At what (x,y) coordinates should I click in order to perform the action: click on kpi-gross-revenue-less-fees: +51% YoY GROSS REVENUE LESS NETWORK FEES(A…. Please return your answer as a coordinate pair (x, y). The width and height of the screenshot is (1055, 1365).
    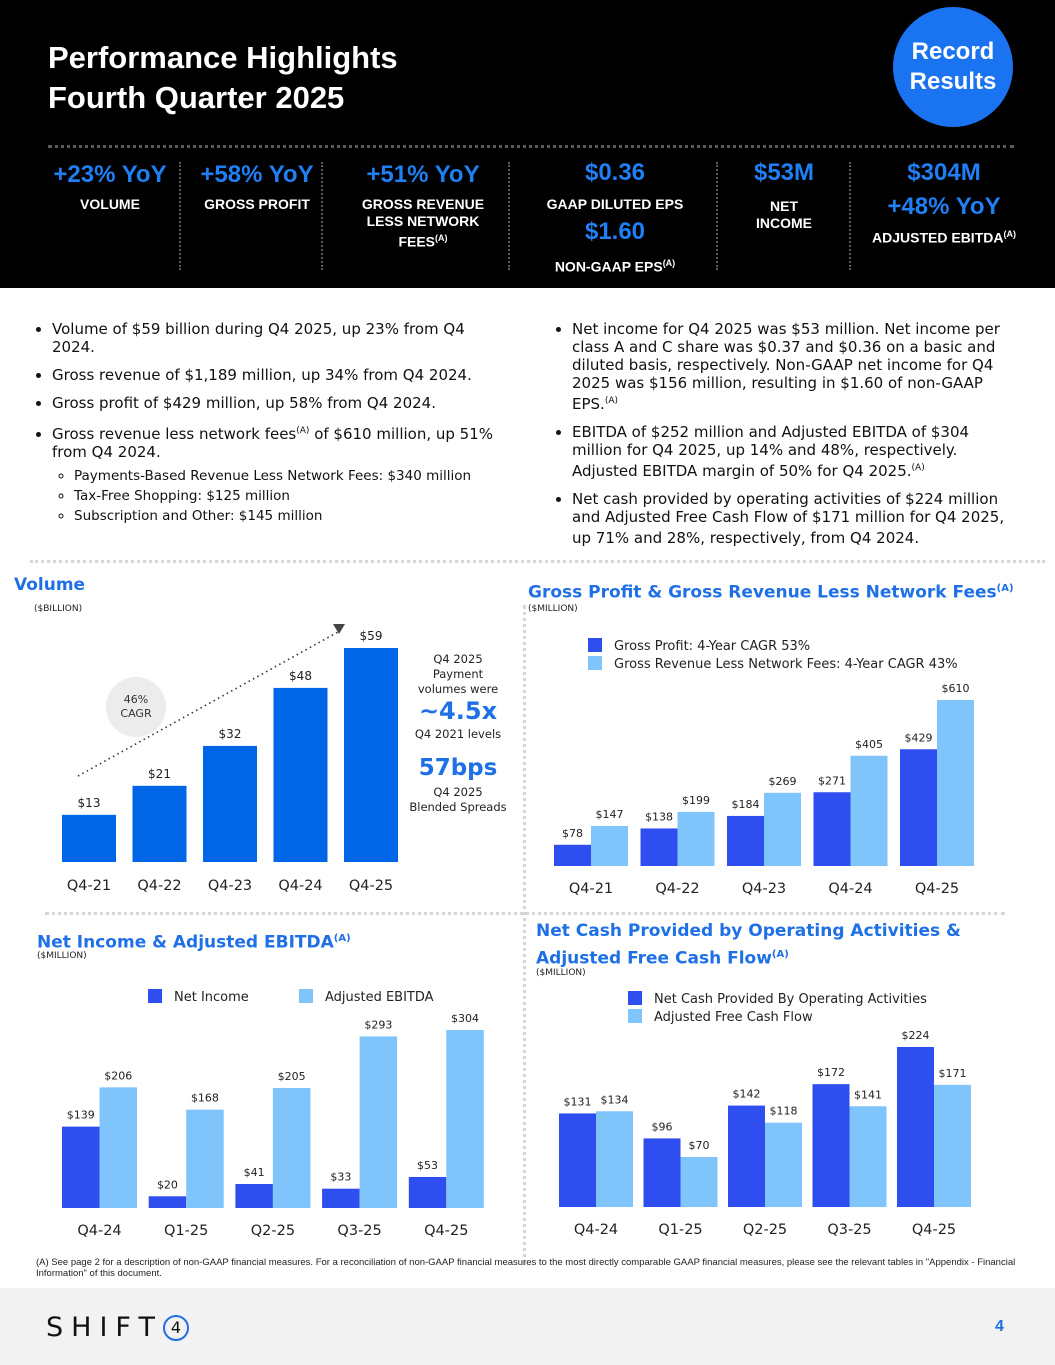
    Looking at the image, I should click on (423, 205).